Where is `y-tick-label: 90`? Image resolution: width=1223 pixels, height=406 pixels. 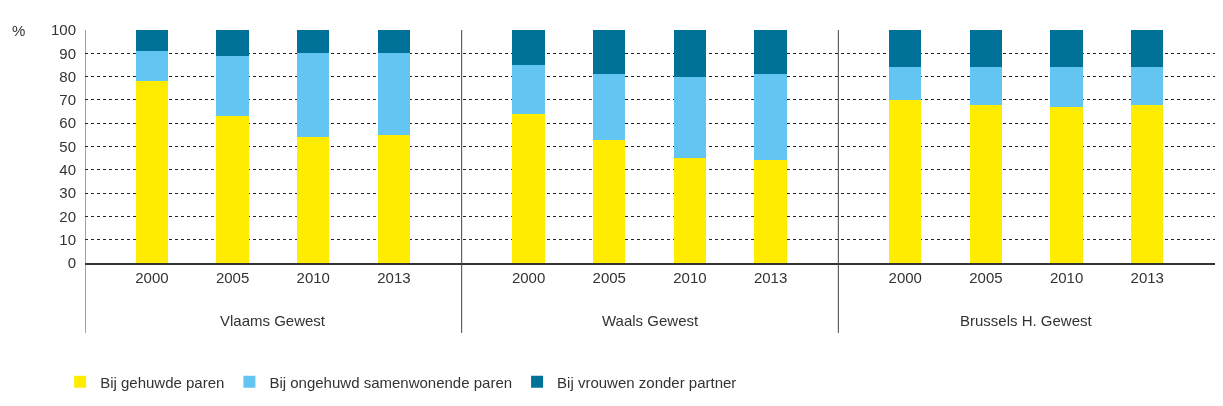 y-tick-label: 90 is located at coordinates (67, 53).